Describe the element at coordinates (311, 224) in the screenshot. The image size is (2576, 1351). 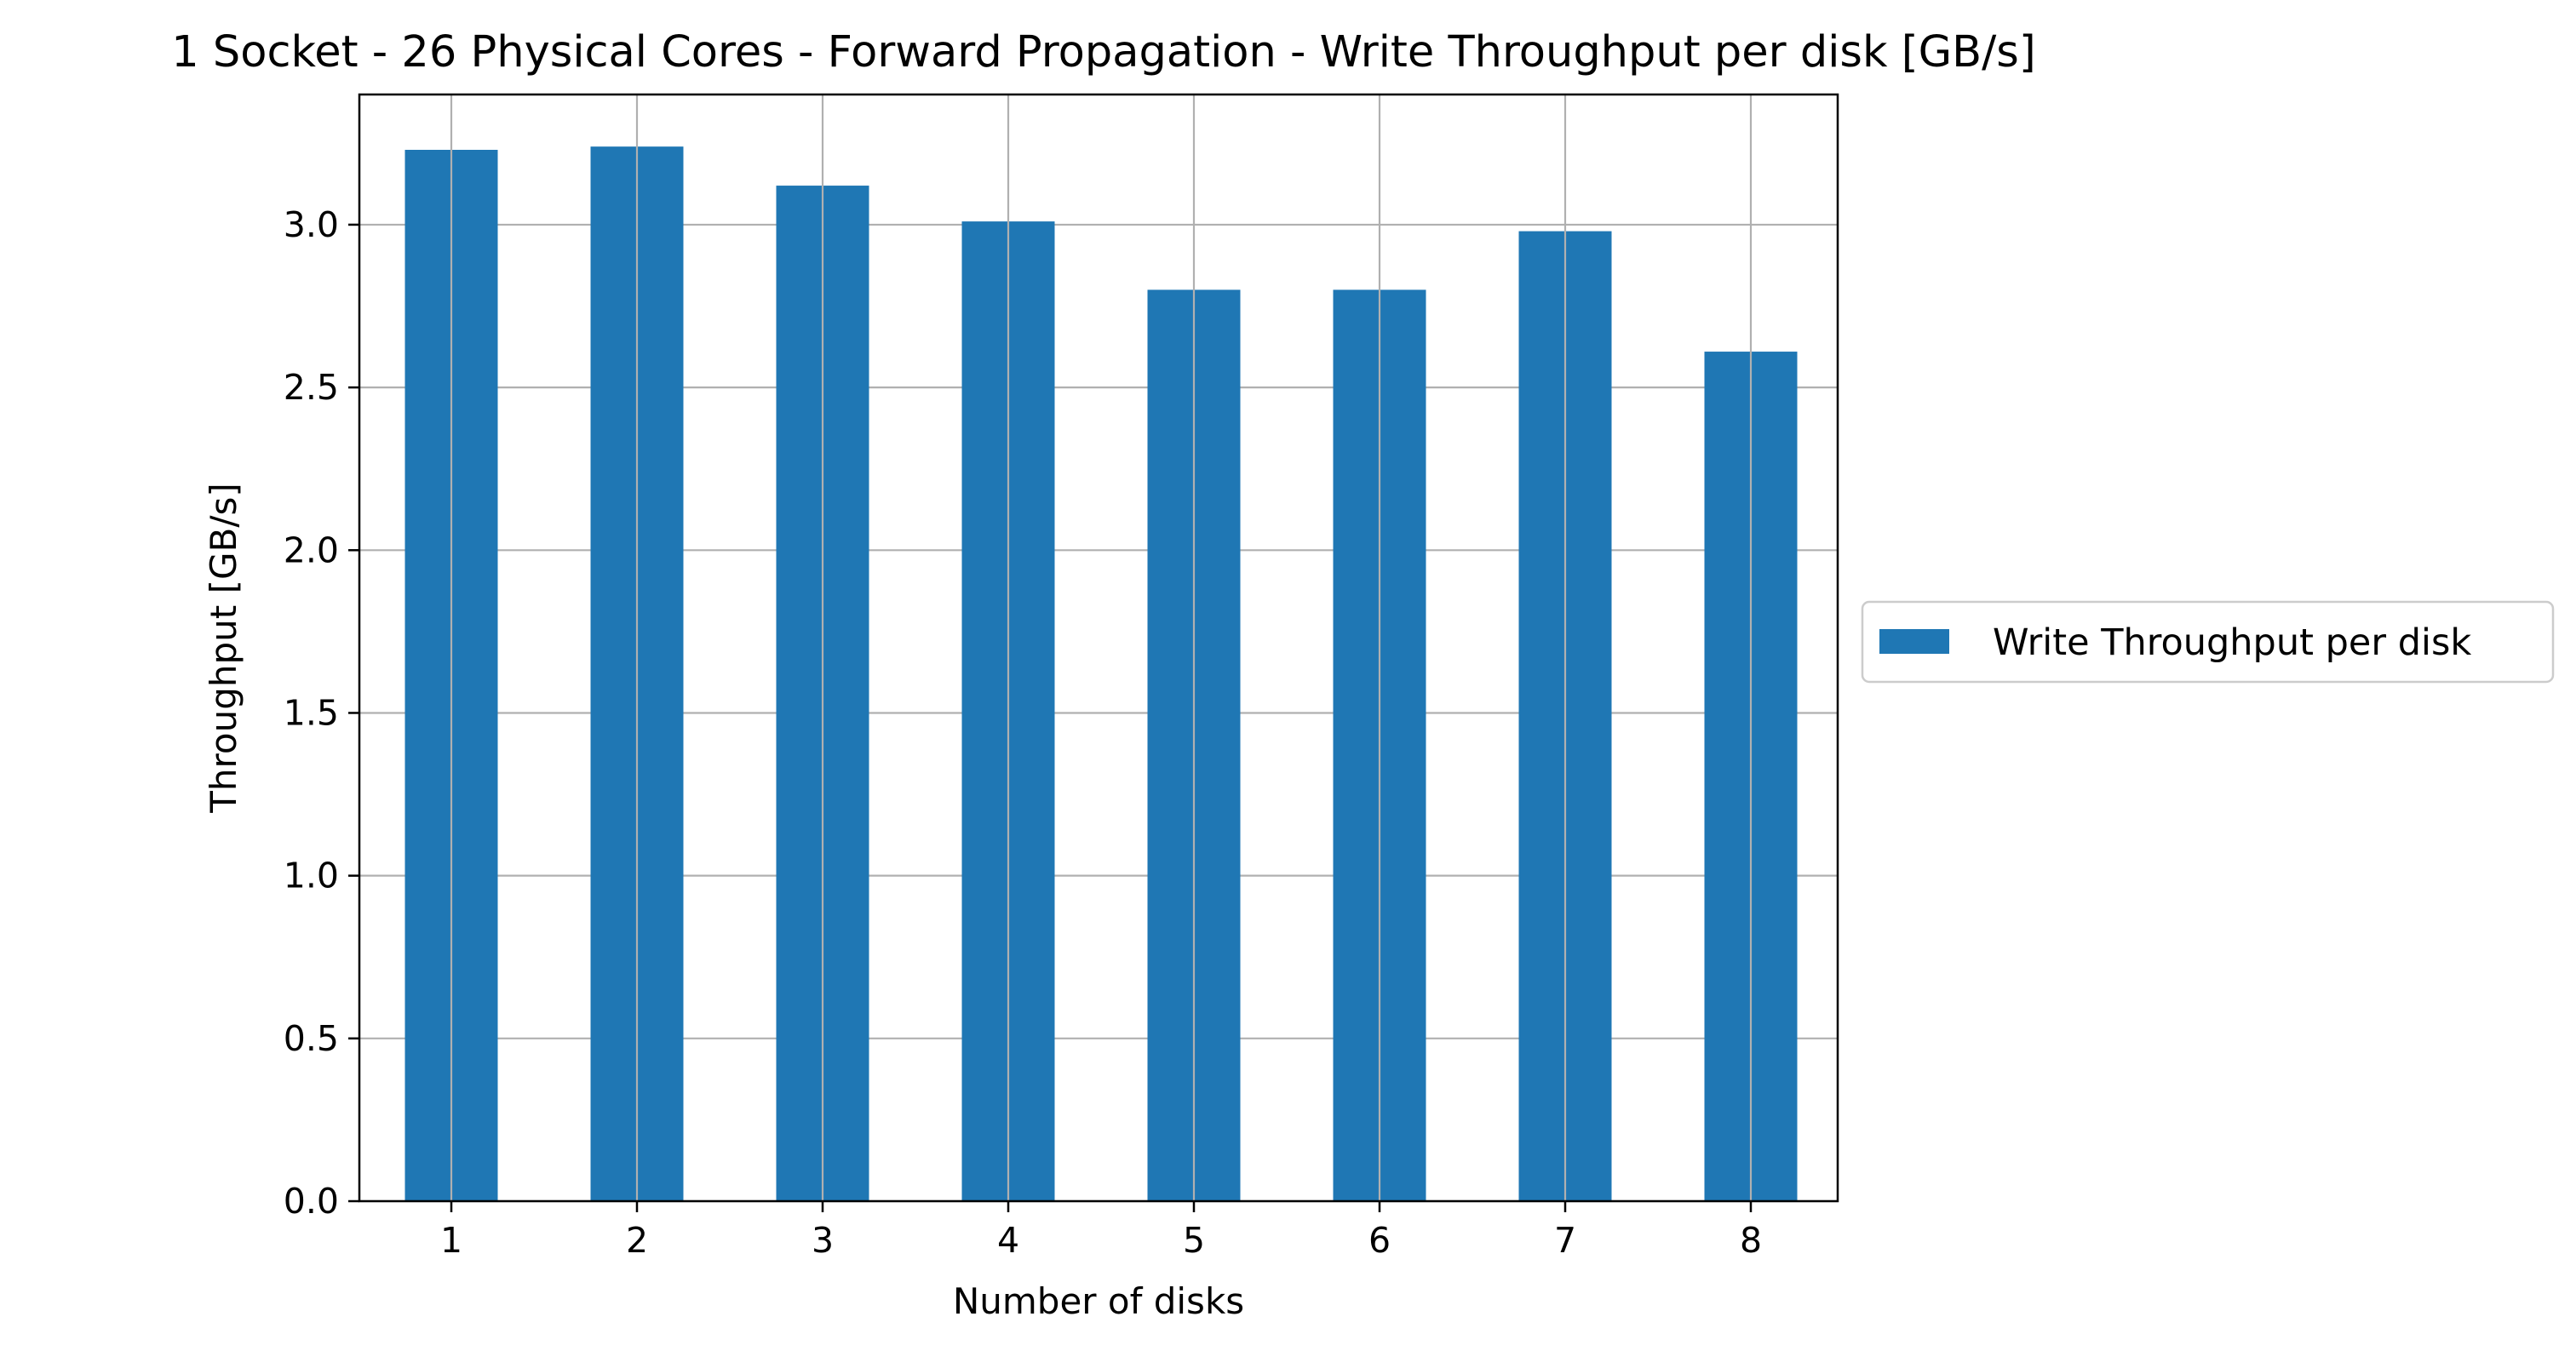
I see `y-tick-label: 3.0` at that location.